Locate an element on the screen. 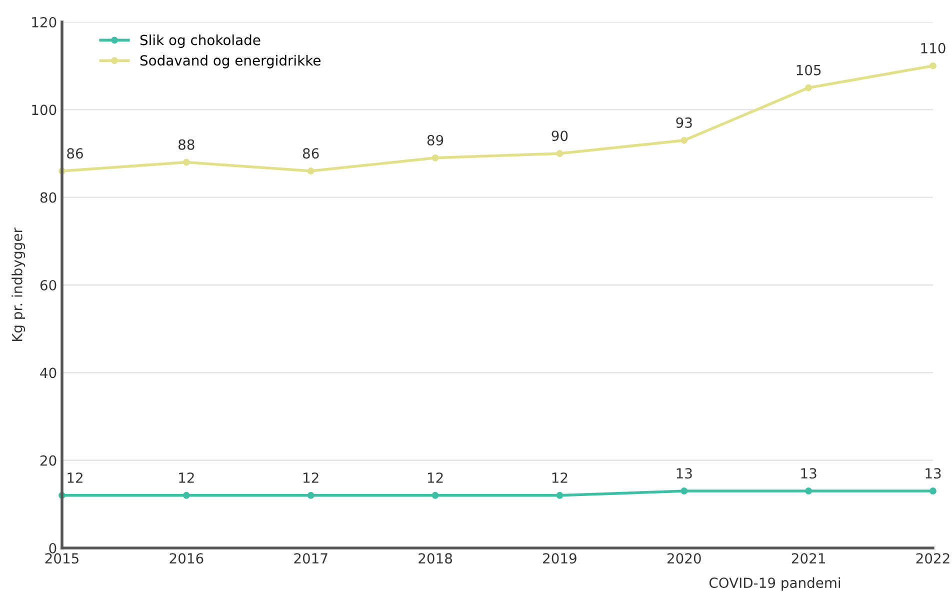 This screenshot has width=952, height=599. legend-label: Sodavand og energidrikke is located at coordinates (230, 61).